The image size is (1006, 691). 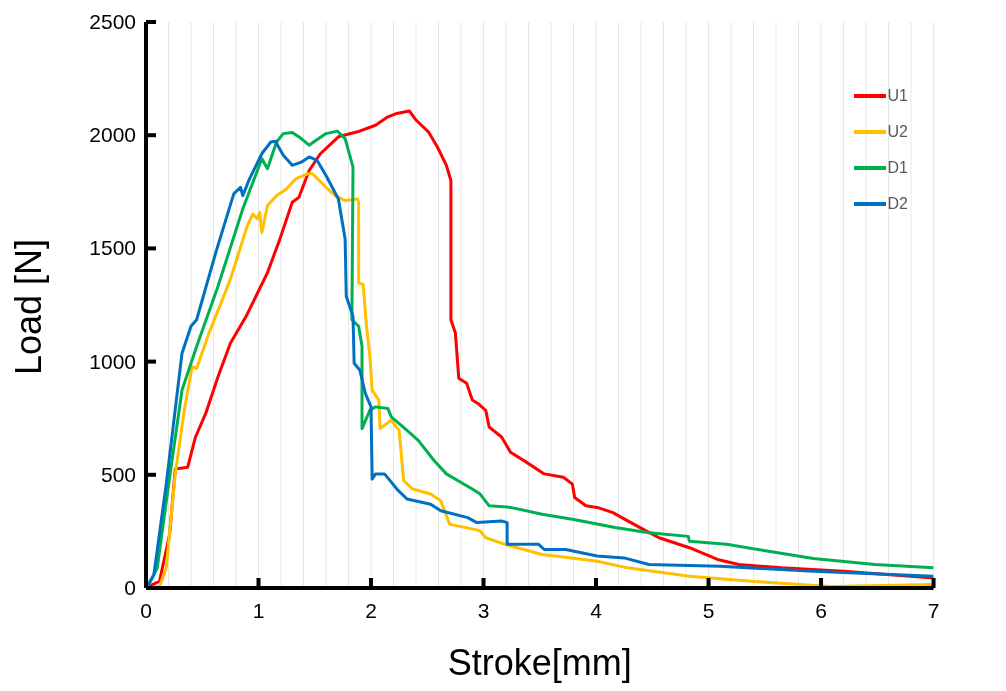 I want to click on x-tick-label: 0, so click(x=146, y=610).